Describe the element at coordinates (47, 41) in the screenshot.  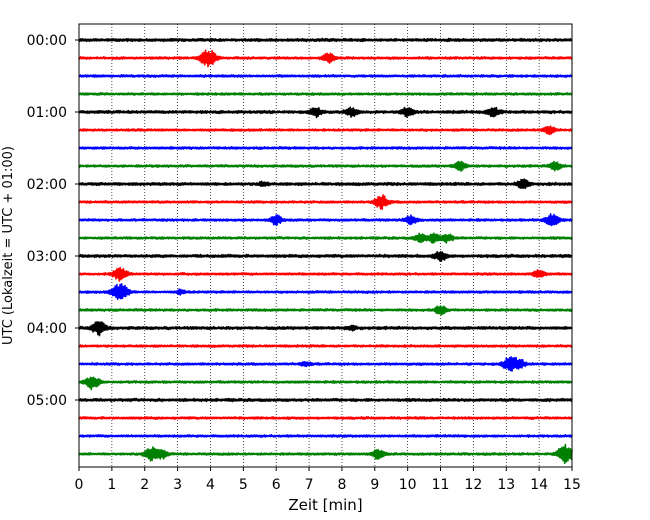
I see `y-tick-label: 00:00` at that location.